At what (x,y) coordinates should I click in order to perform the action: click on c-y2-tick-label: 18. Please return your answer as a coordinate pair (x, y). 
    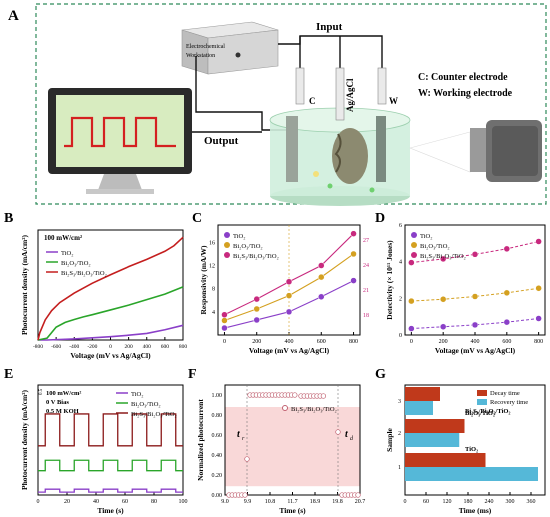
    Looking at the image, I should click on (366, 316).